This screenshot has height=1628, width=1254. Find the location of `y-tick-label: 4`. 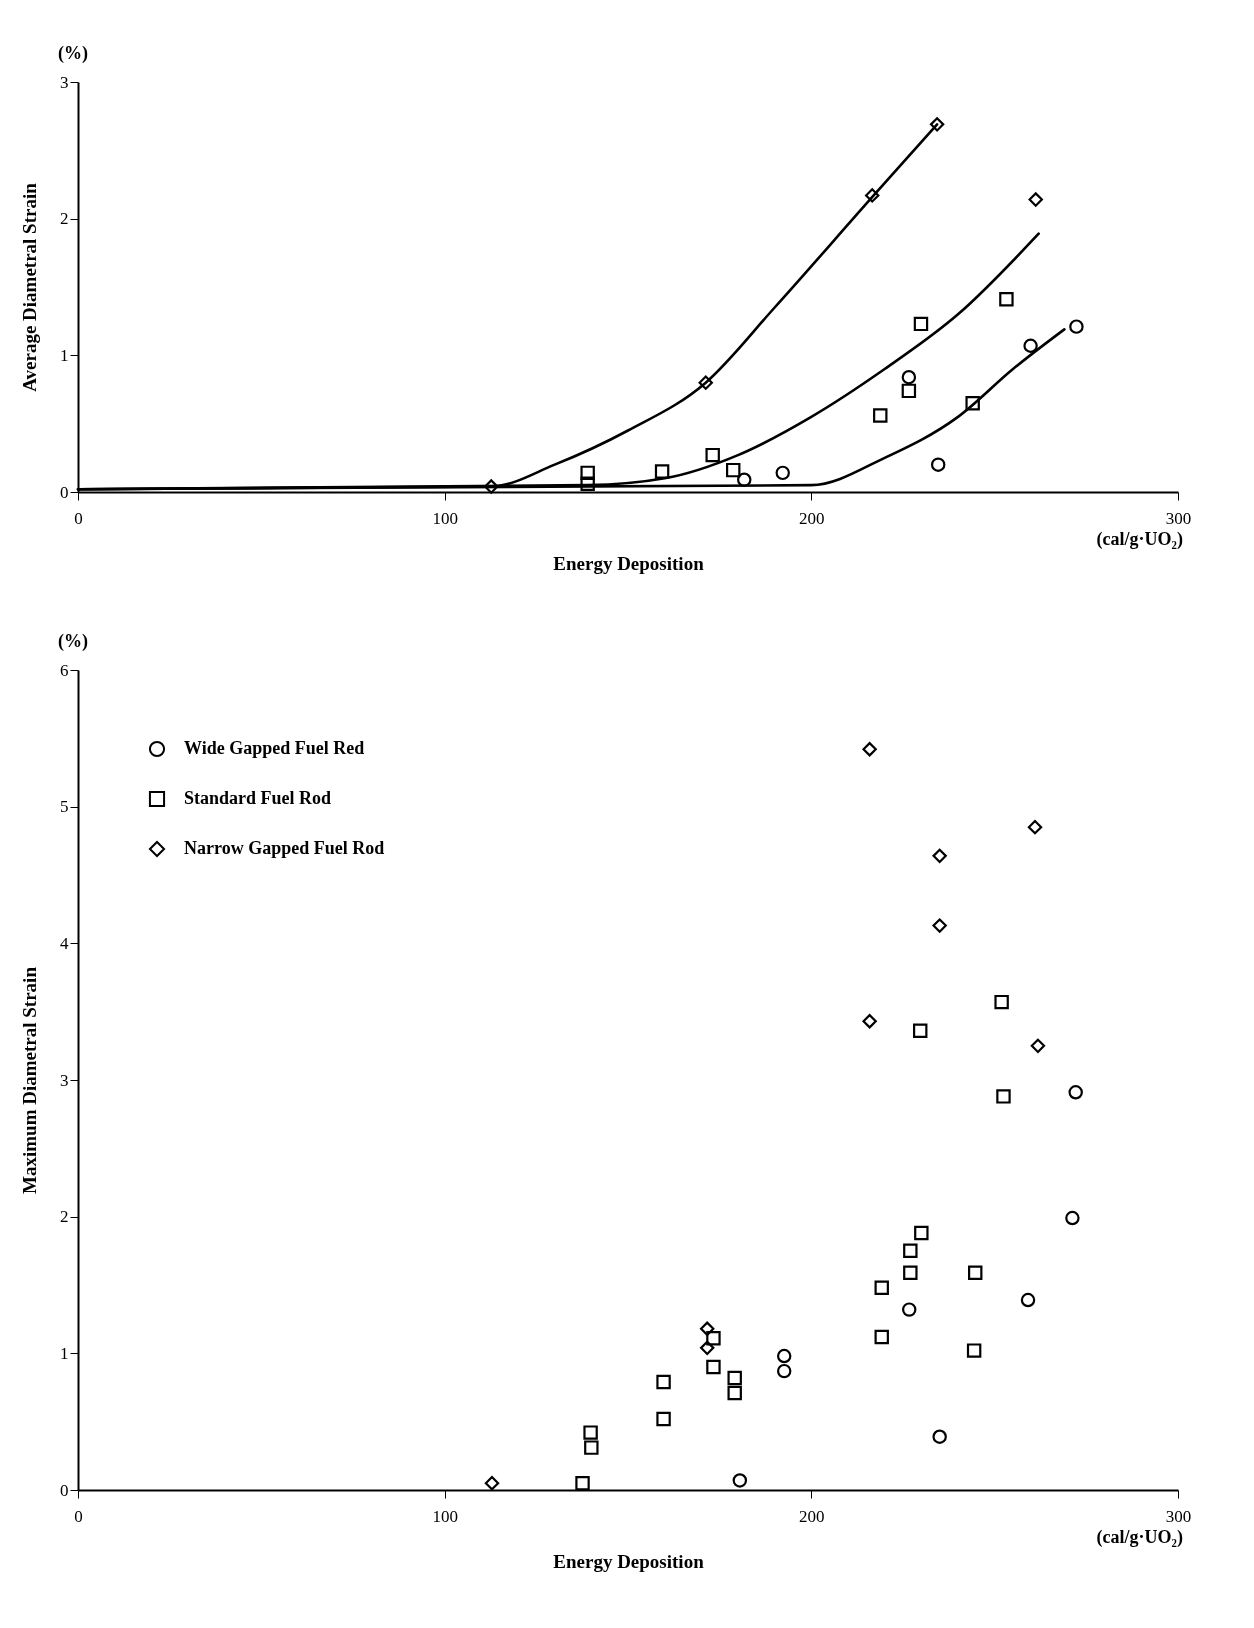

y-tick-label: 4 is located at coordinates (64, 943).